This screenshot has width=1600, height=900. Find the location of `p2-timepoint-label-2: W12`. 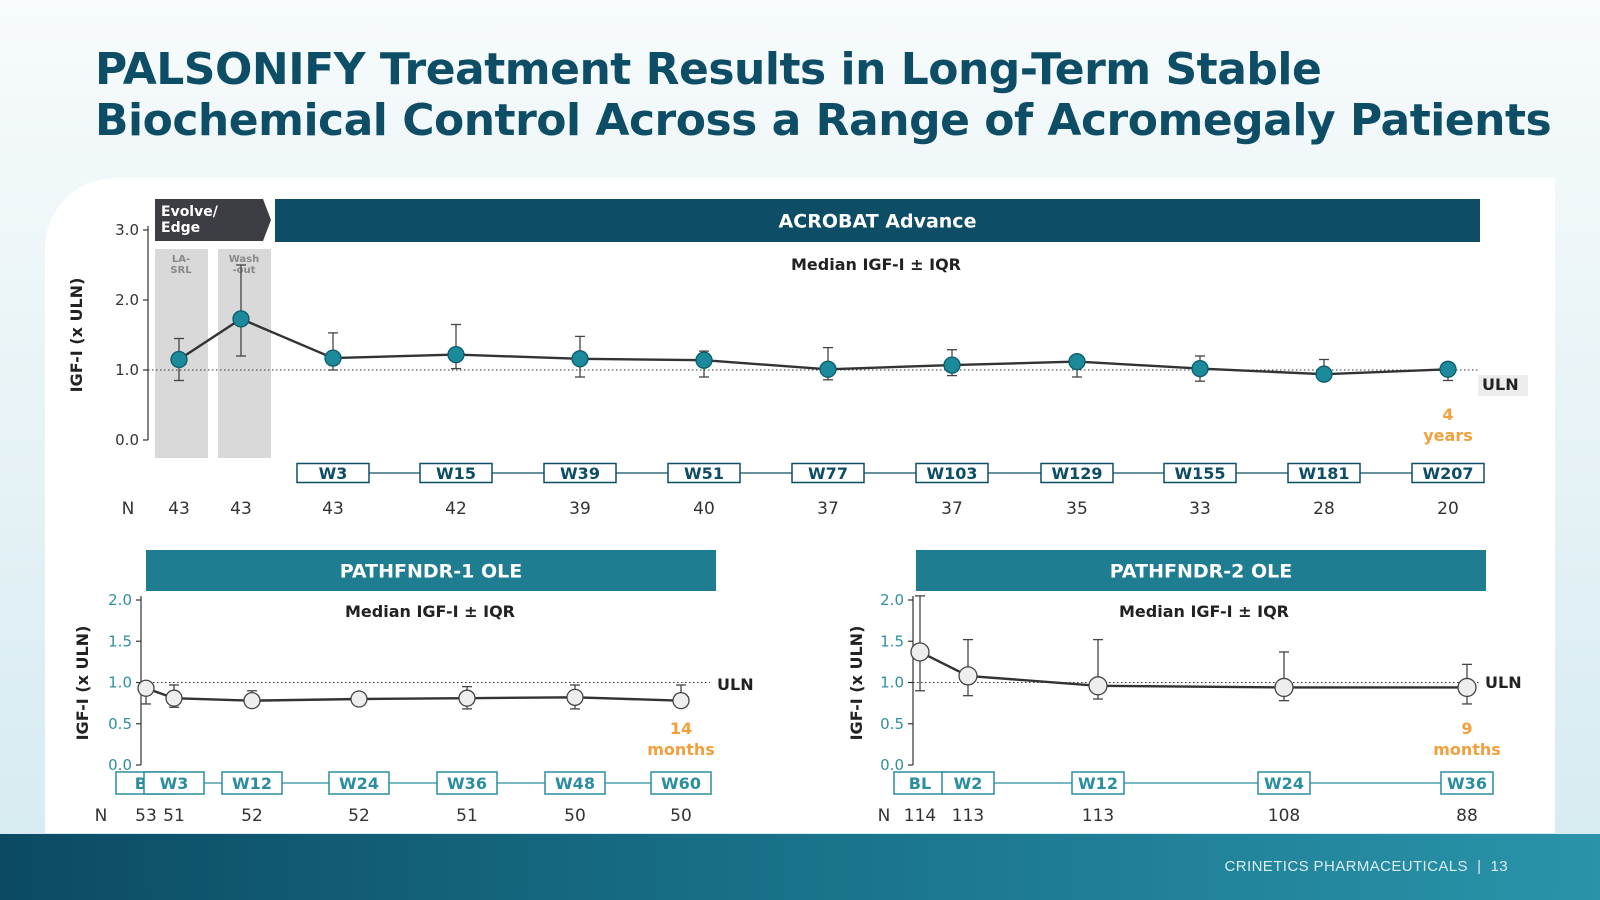

p2-timepoint-label-2: W12 is located at coordinates (1098, 783).